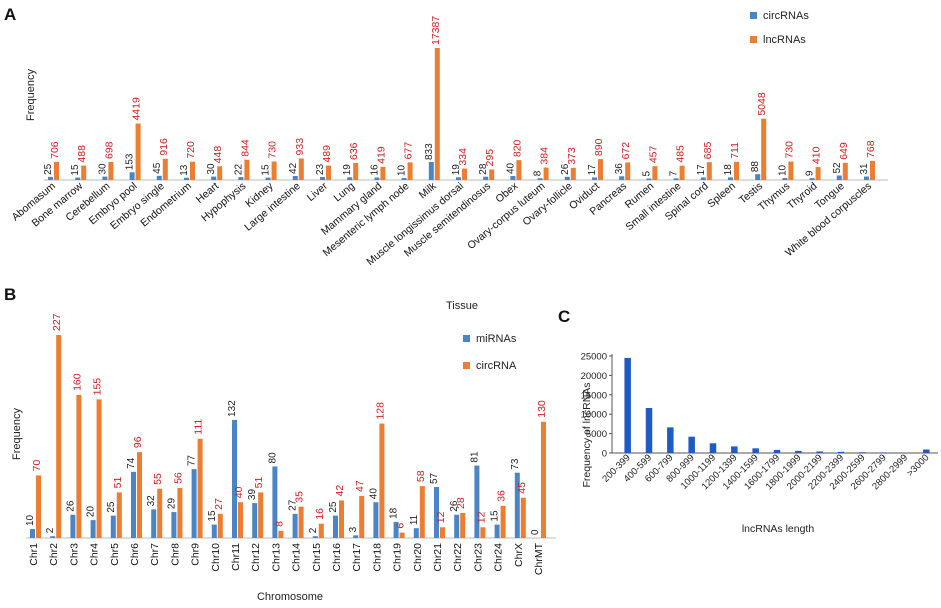 This screenshot has height=608, width=941. Describe the element at coordinates (778, 529) in the screenshot. I see `panel-c-xlabel: lncRNAs length` at that location.